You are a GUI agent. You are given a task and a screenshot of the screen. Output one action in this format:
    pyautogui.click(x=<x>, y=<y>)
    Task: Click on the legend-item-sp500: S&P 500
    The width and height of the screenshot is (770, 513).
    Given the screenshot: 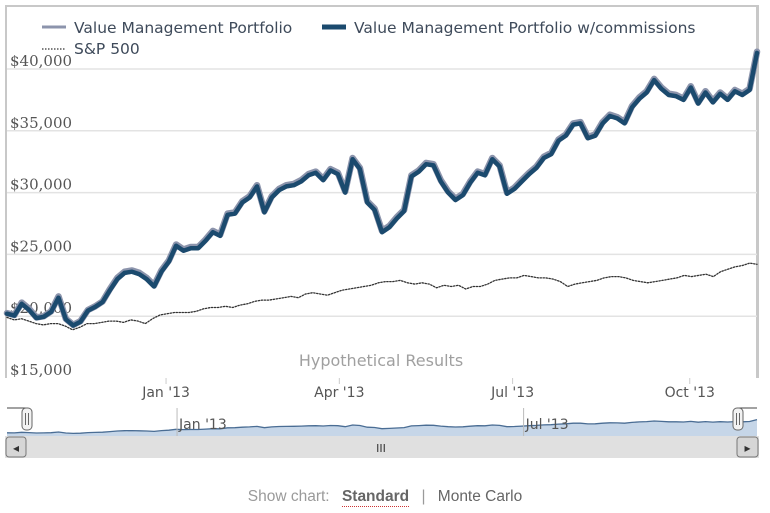 What is the action you would take?
    pyautogui.click(x=91, y=49)
    